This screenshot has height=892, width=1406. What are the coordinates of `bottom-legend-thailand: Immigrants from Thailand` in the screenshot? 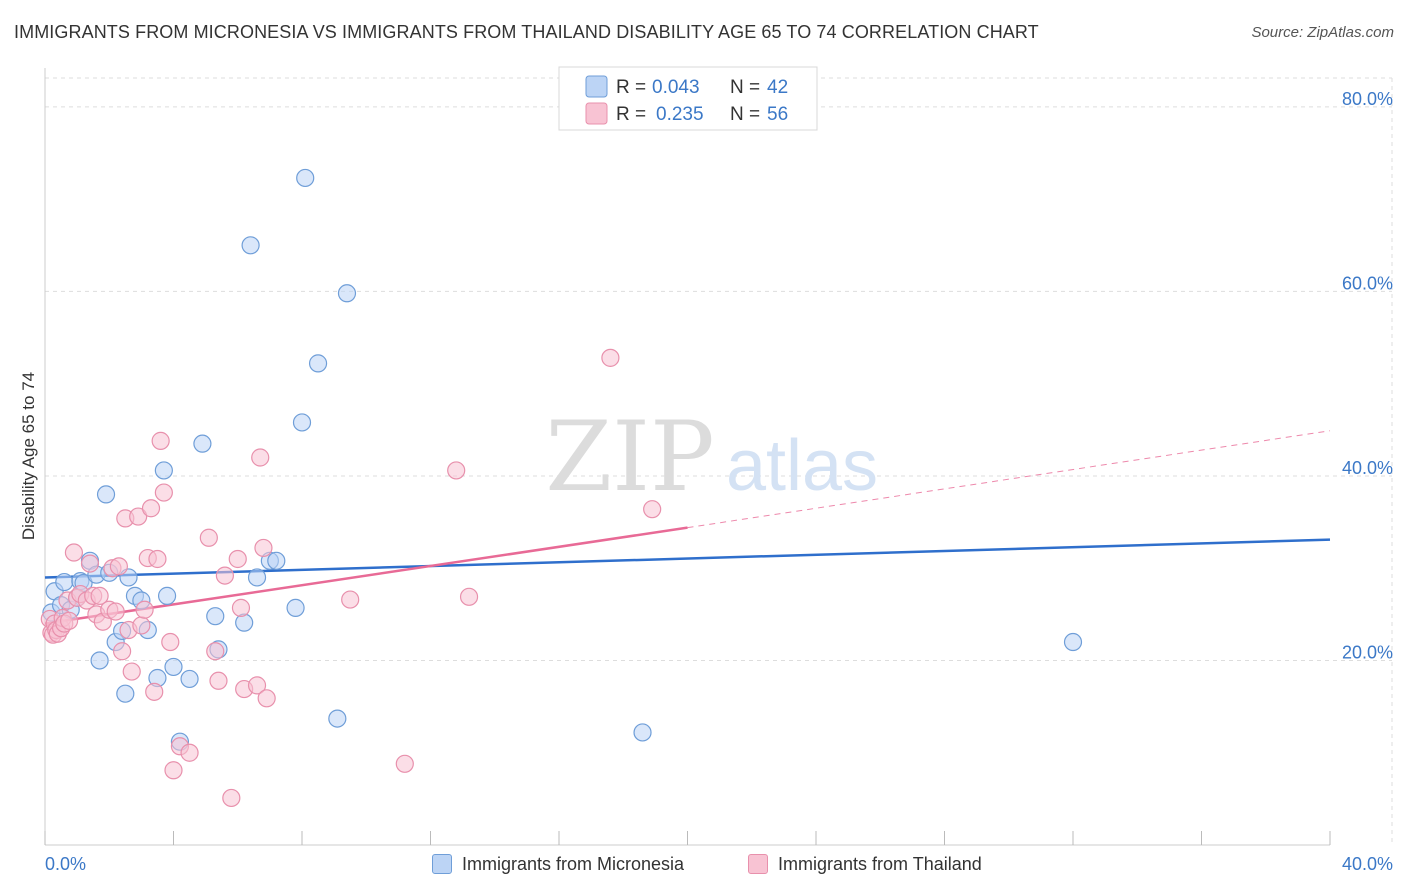 It's located at (865, 864).